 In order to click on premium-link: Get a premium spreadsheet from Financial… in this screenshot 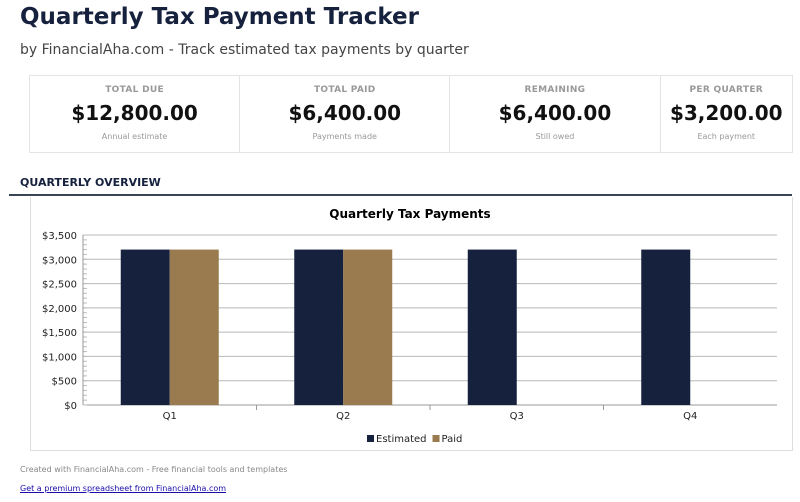, I will do `click(123, 488)`.